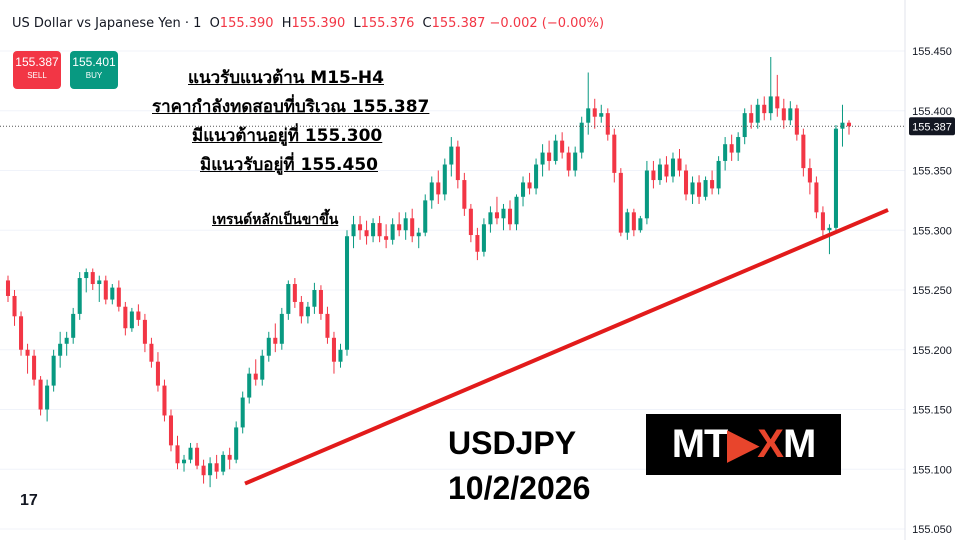 The image size is (960, 540). Describe the element at coordinates (932, 530) in the screenshot. I see `y-tick-label: 155.050` at that location.